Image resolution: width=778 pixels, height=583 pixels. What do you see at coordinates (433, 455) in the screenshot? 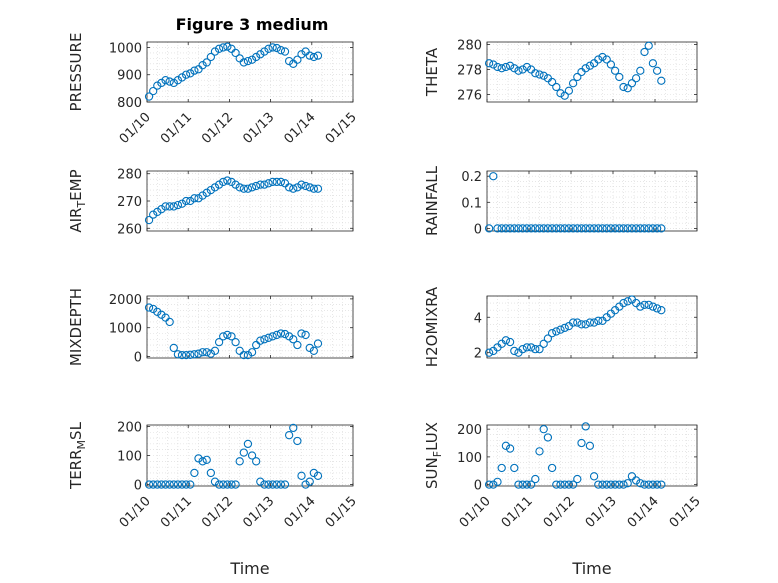
I see `y-axis-label: SUNFLUX` at bounding box center [433, 455].